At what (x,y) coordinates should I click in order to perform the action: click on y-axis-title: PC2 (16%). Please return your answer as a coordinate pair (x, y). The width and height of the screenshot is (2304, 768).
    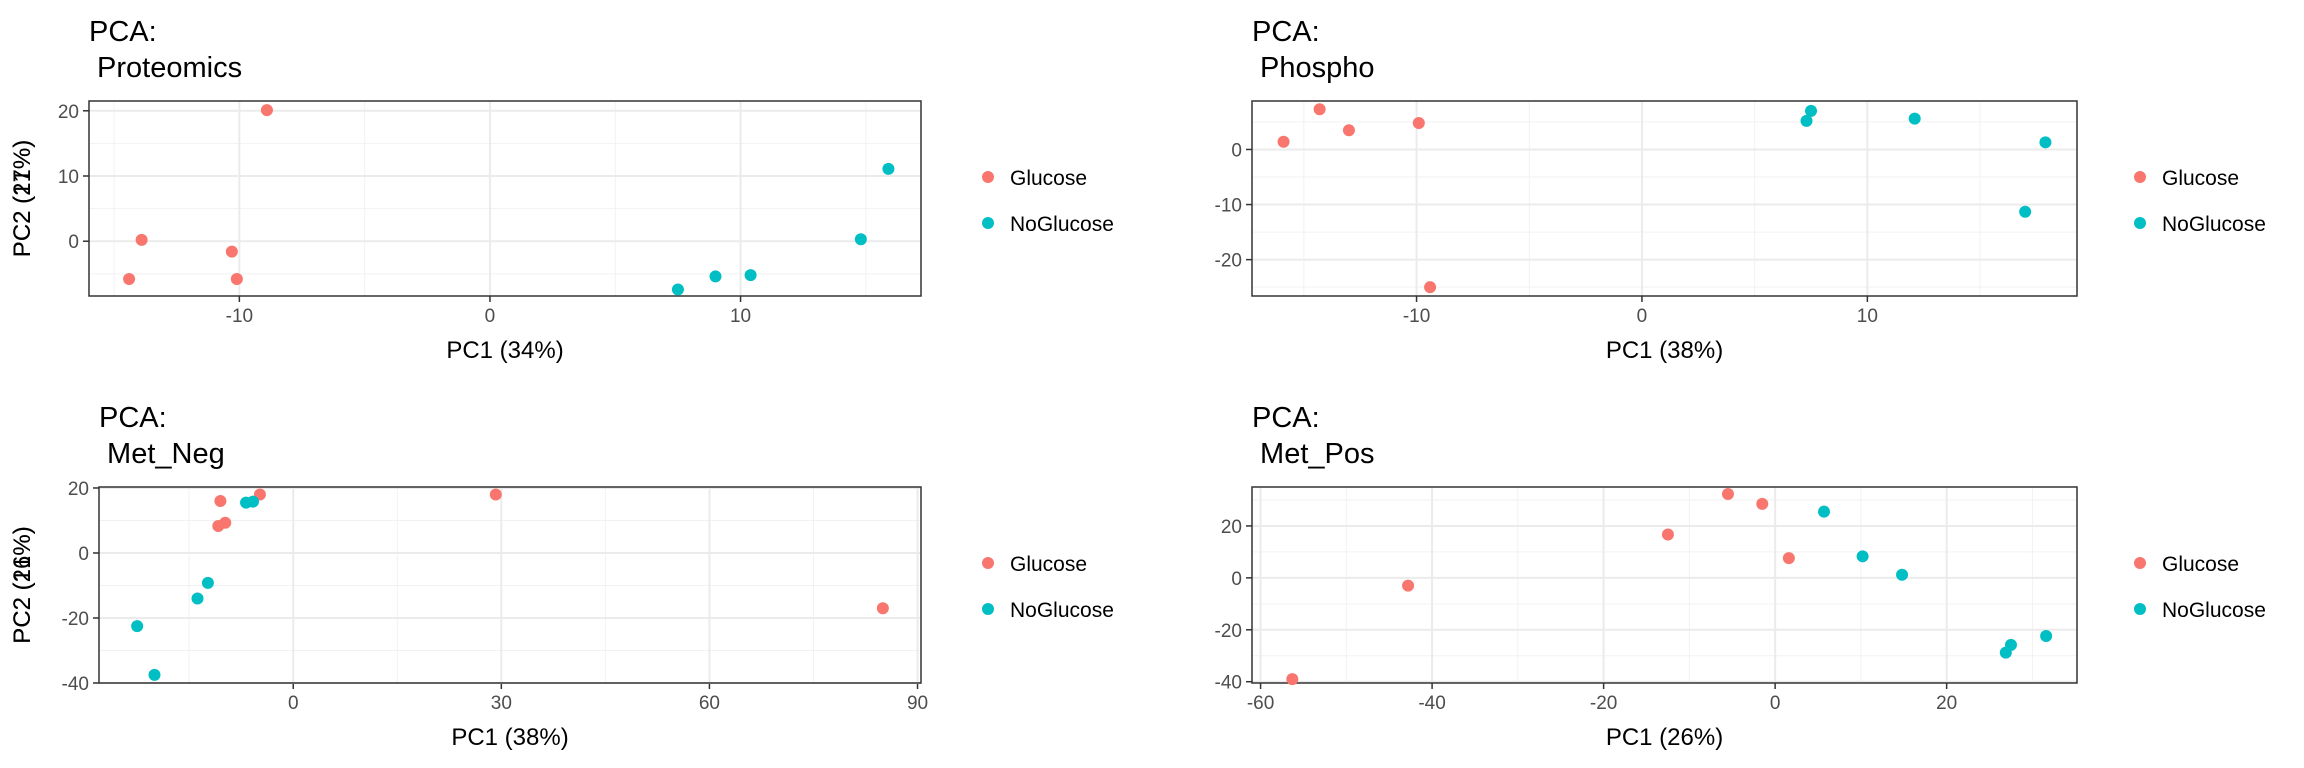
    Looking at the image, I should click on (22, 584).